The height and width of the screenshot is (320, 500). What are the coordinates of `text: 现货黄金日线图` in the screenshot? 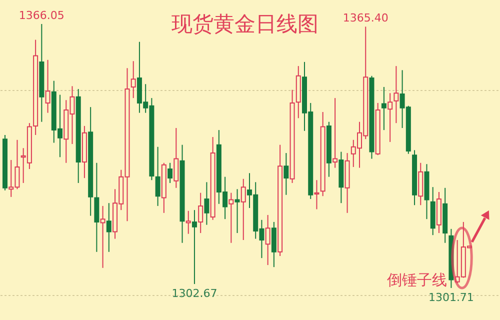 It's located at (245, 24).